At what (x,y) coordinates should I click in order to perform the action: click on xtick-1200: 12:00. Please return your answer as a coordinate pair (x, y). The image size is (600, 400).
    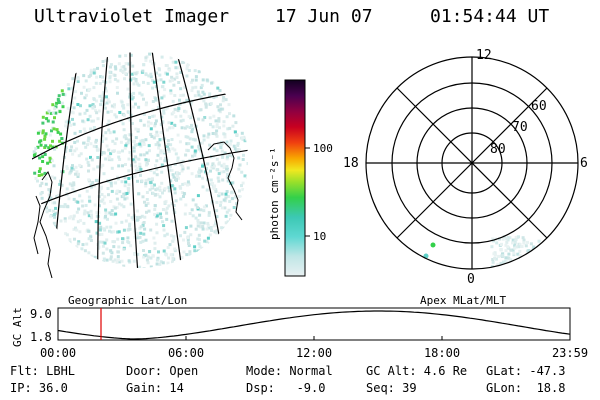
    Looking at the image, I should click on (314, 353).